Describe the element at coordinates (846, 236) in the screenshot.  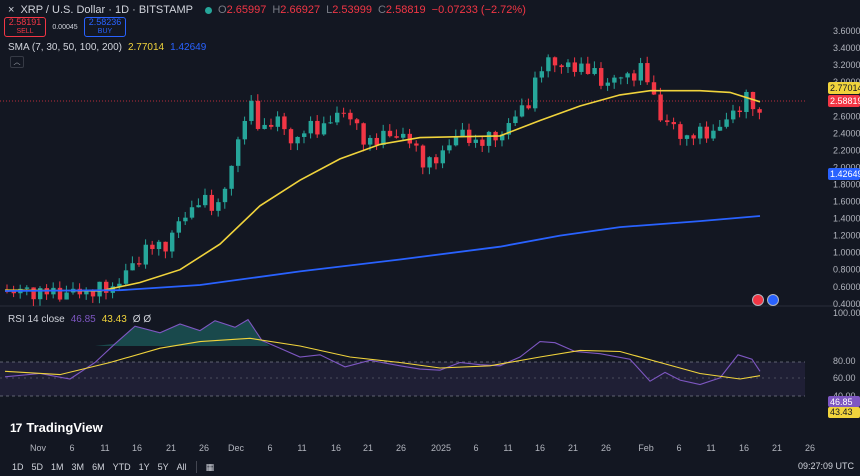
I see `price-axis-tick: 1.20000` at that location.